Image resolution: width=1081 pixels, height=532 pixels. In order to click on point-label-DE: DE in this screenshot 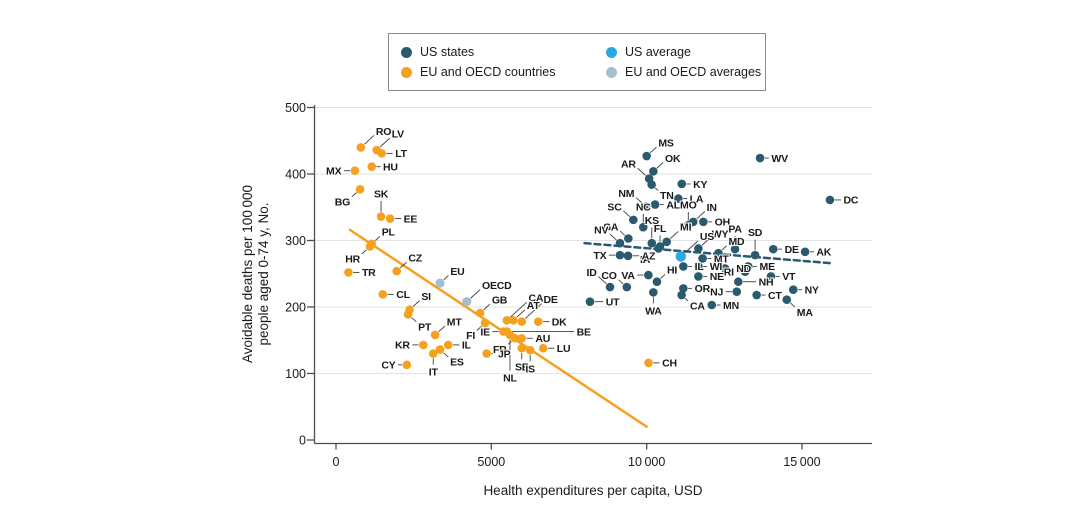, I will do `click(550, 300)`.